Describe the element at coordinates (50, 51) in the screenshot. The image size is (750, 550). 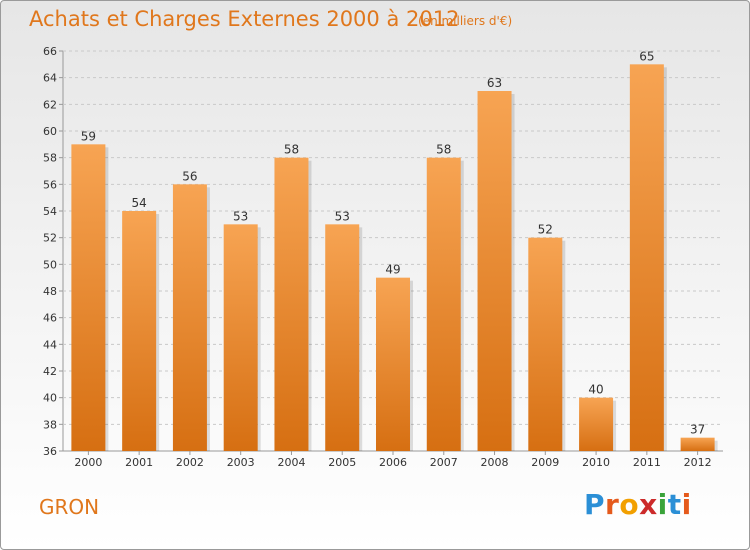
I see `y-tick-label: 66` at that location.